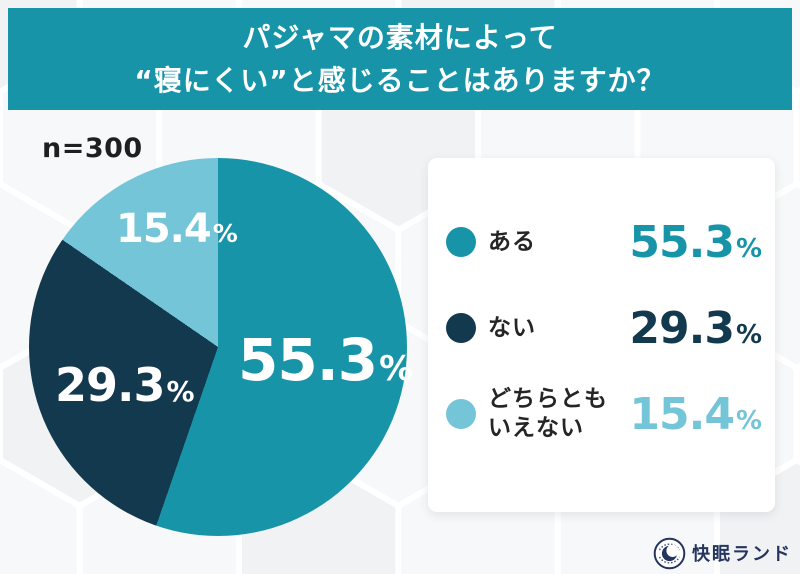 The image size is (800, 574). I want to click on pie-slice-label-aru: 55.3 %, so click(325, 360).